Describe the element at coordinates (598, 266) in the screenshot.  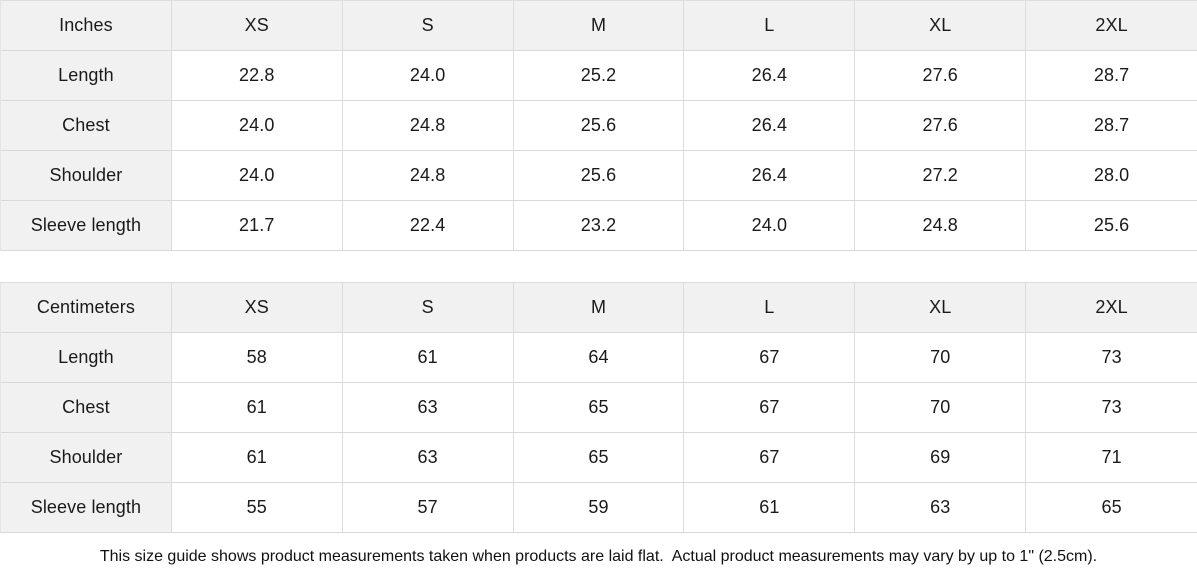
I see `table-spacer` at that location.